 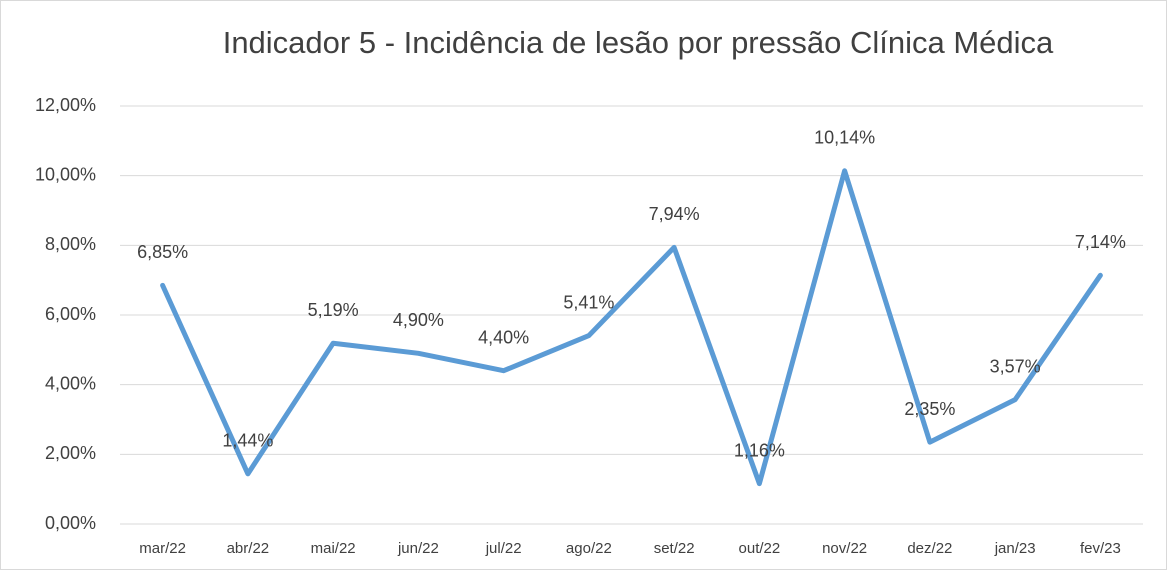 I want to click on x-tick-label: abr/22, so click(x=248, y=548).